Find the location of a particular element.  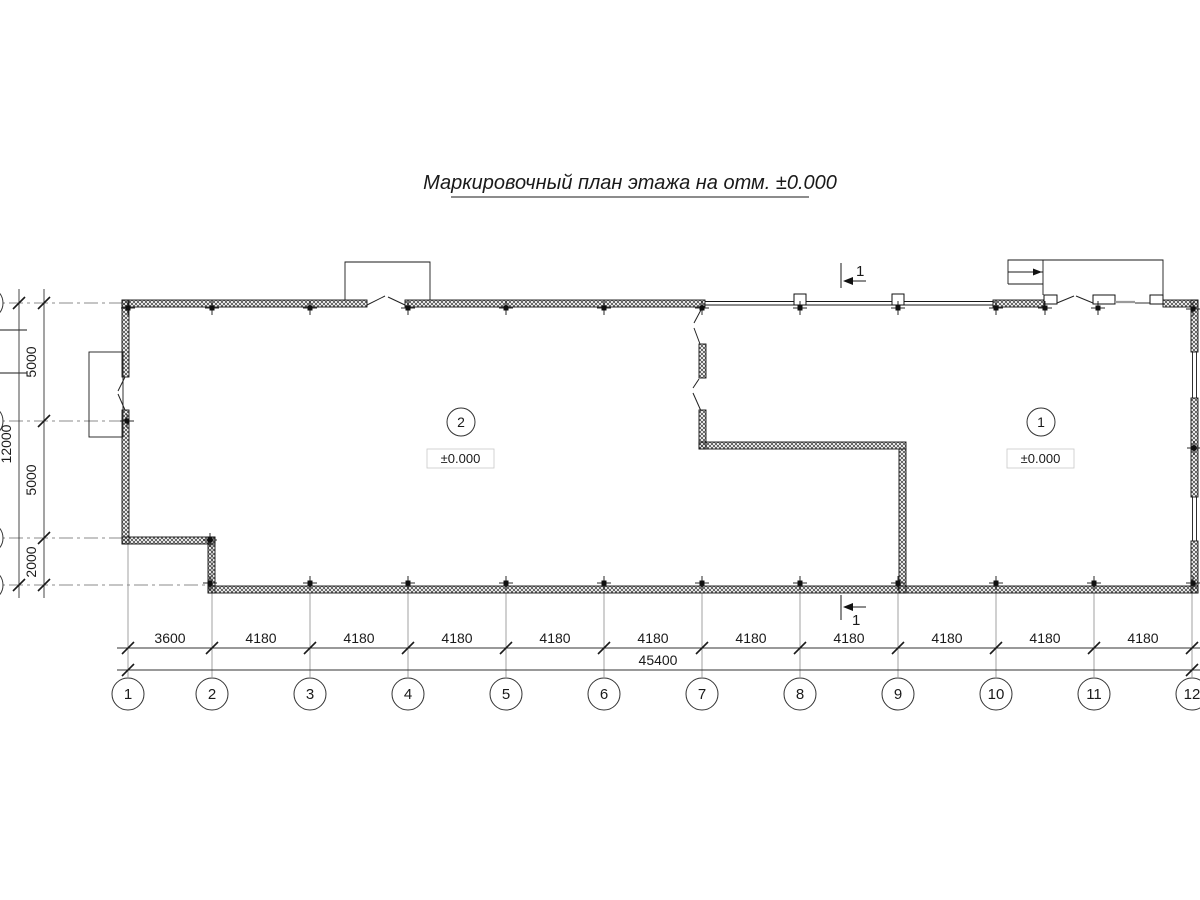

exterior-wall-bottom is located at coordinates (703, 589).